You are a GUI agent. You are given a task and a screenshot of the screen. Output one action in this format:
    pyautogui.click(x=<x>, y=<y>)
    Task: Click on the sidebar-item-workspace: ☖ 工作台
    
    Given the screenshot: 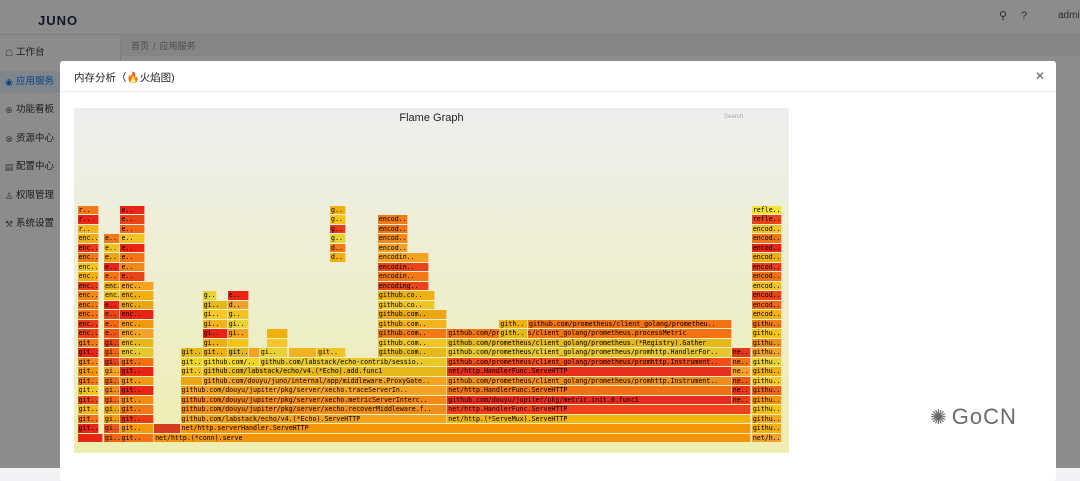 What is the action you would take?
    pyautogui.click(x=60, y=53)
    